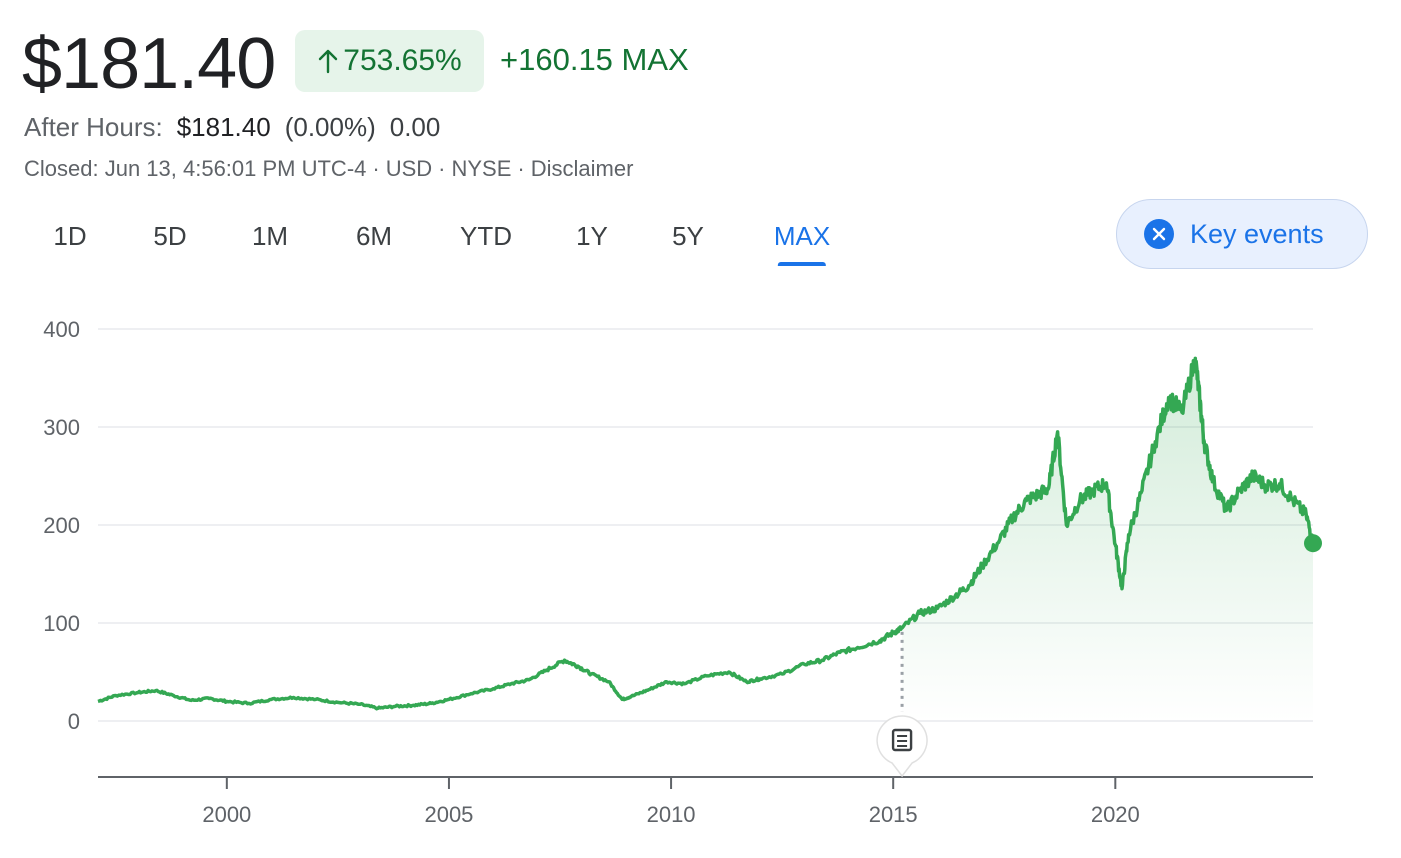 This screenshot has height=858, width=1401. Describe the element at coordinates (1115, 814) in the screenshot. I see `x-tick-label: 2020` at that location.